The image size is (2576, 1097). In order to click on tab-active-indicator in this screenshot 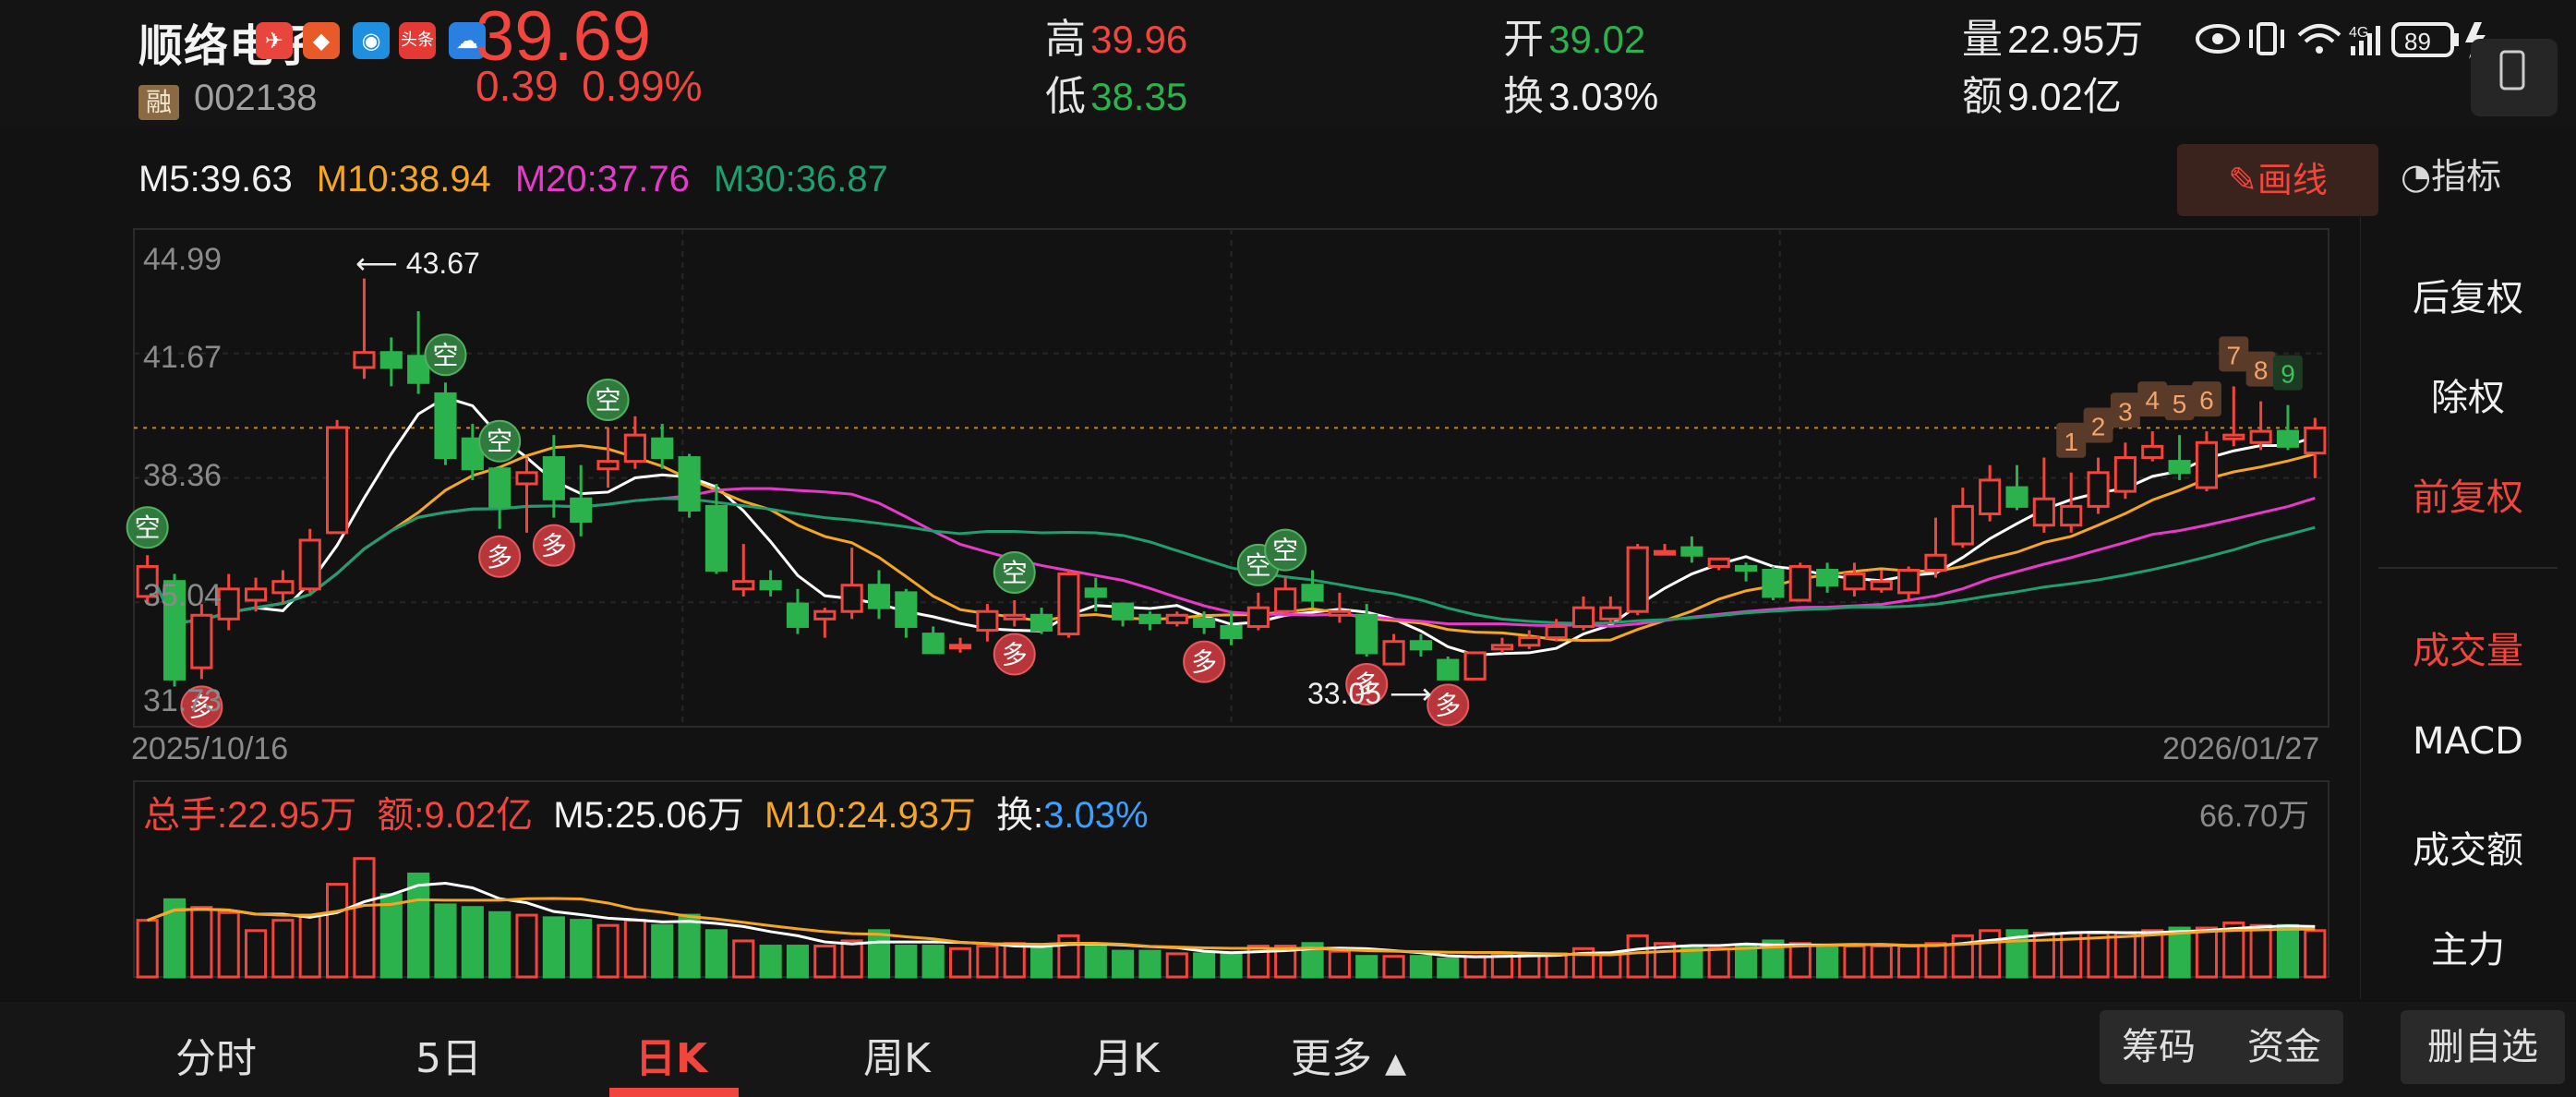, I will do `click(674, 1092)`.